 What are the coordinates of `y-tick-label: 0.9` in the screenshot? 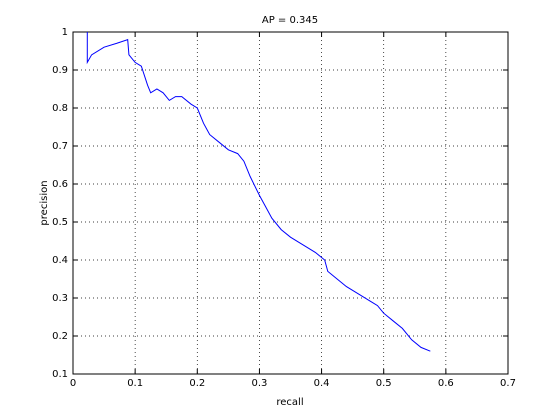 It's located at (60, 70).